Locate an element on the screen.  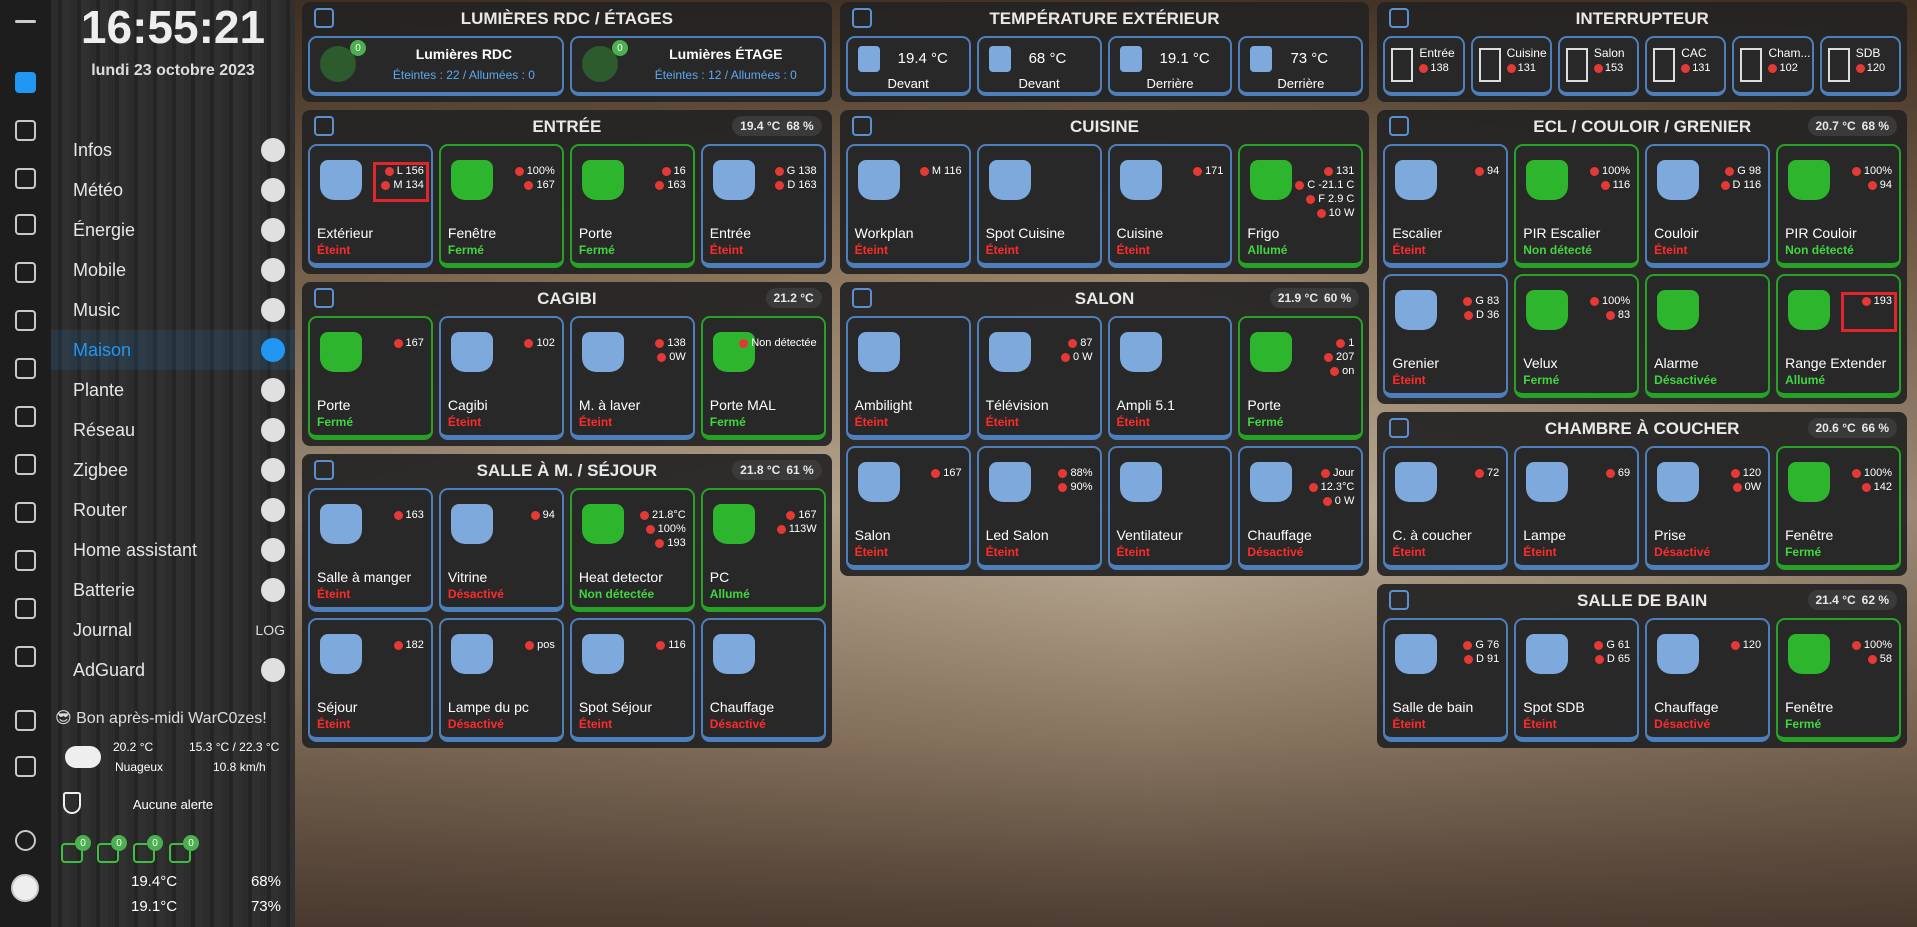
device-card: Alarme Désactivée is located at coordinates (1708, 336).